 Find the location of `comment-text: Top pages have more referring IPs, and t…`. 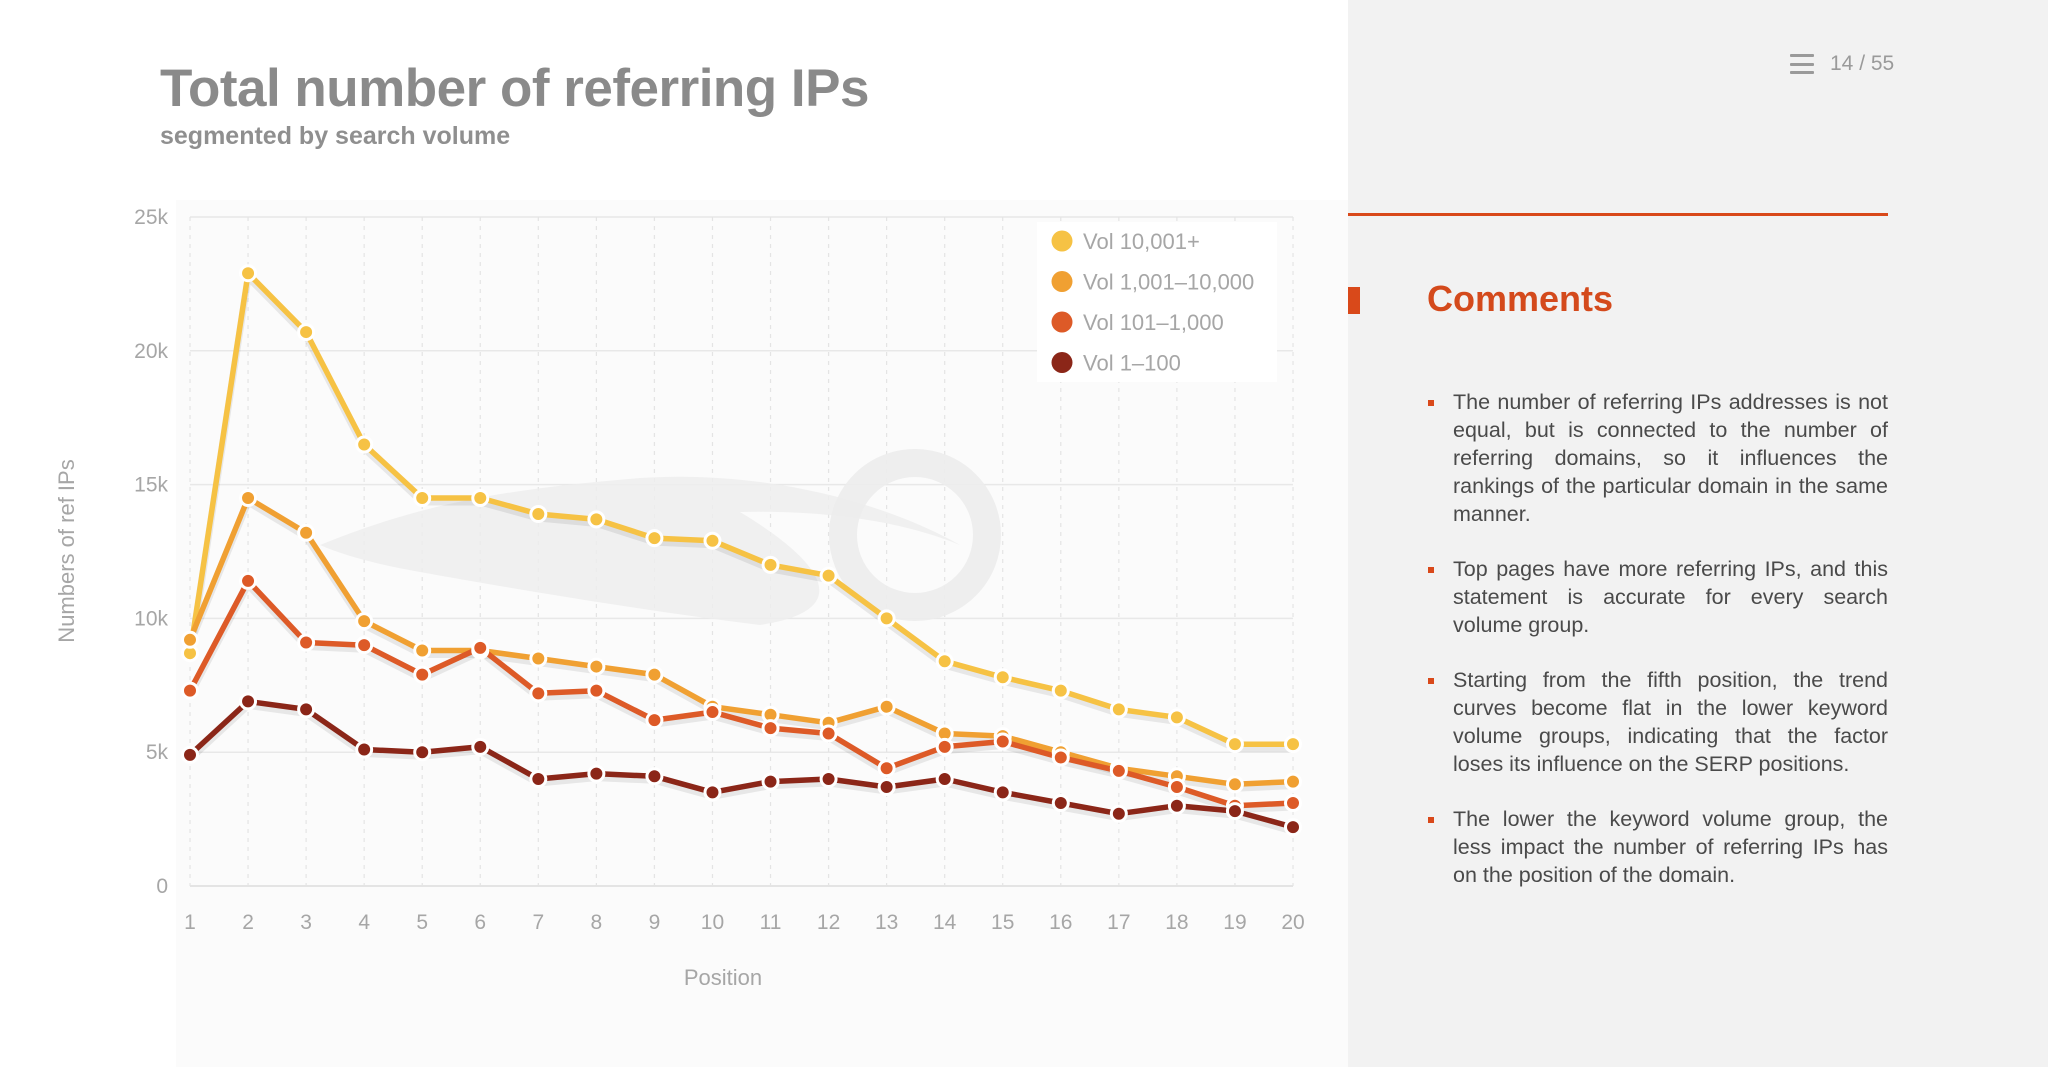

comment-text: Top pages have more referring IPs, and t… is located at coordinates (1670, 597).